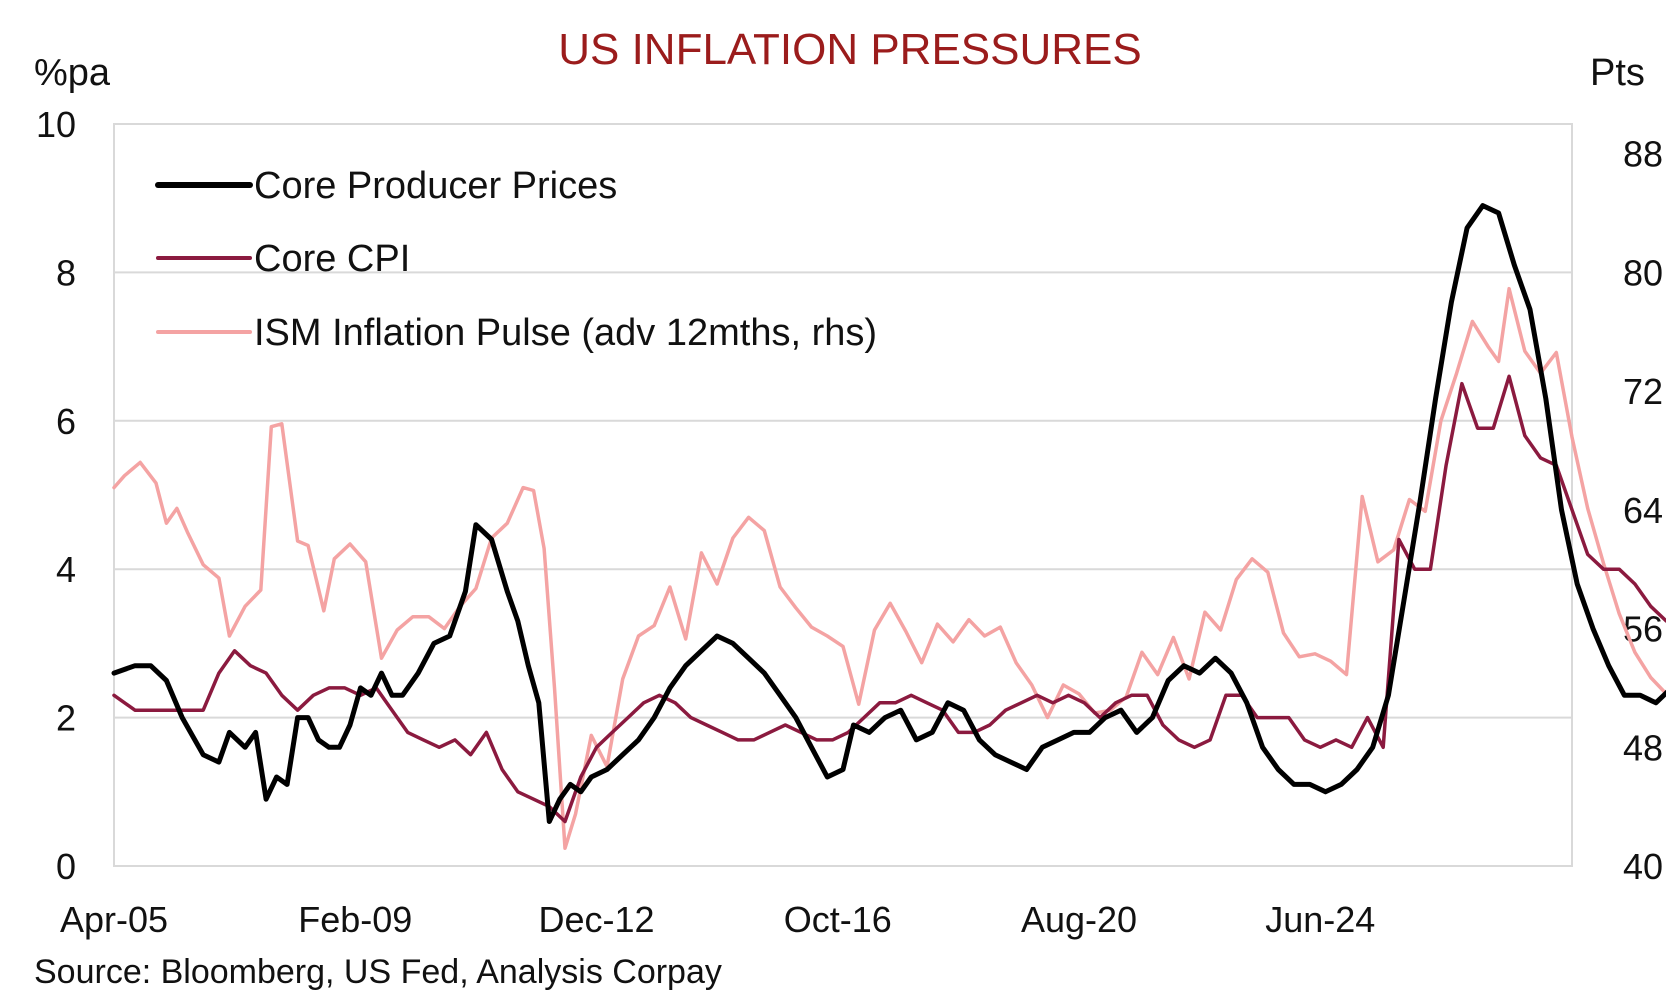 This screenshot has width=1666, height=996. What do you see at coordinates (114, 919) in the screenshot?
I see `x-tick-label: Apr-05` at bounding box center [114, 919].